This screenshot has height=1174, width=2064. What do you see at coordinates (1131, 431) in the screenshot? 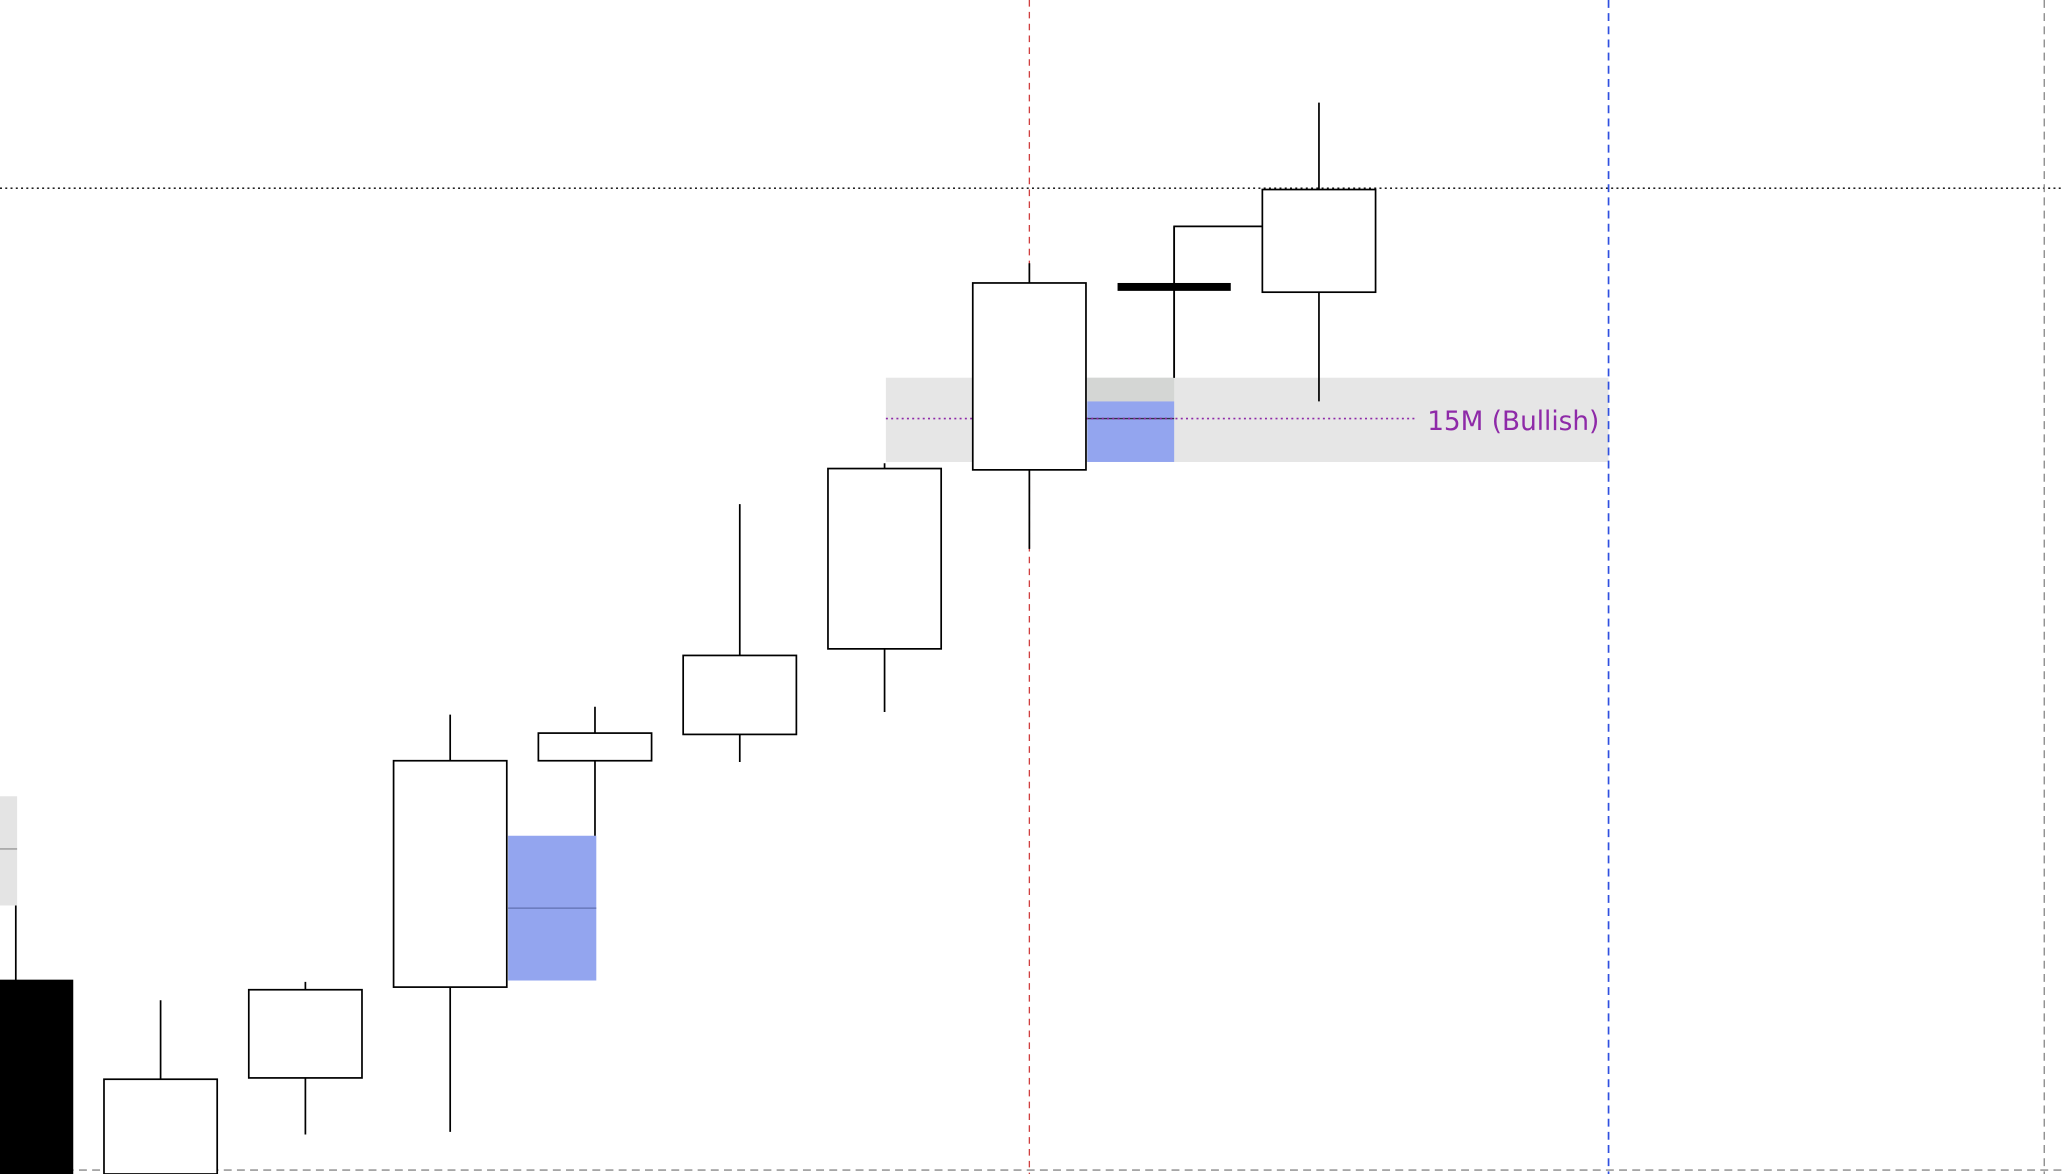
I see `fvg-box` at bounding box center [1131, 431].